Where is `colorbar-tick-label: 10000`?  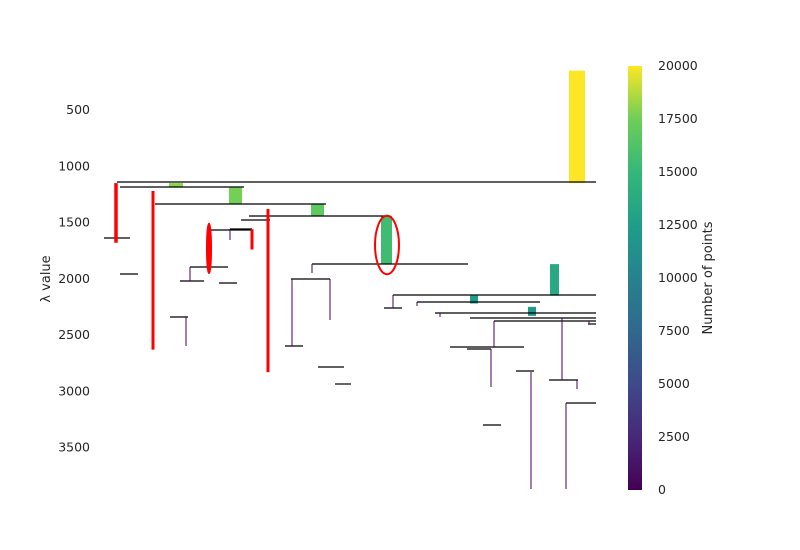
colorbar-tick-label: 10000 is located at coordinates (678, 277).